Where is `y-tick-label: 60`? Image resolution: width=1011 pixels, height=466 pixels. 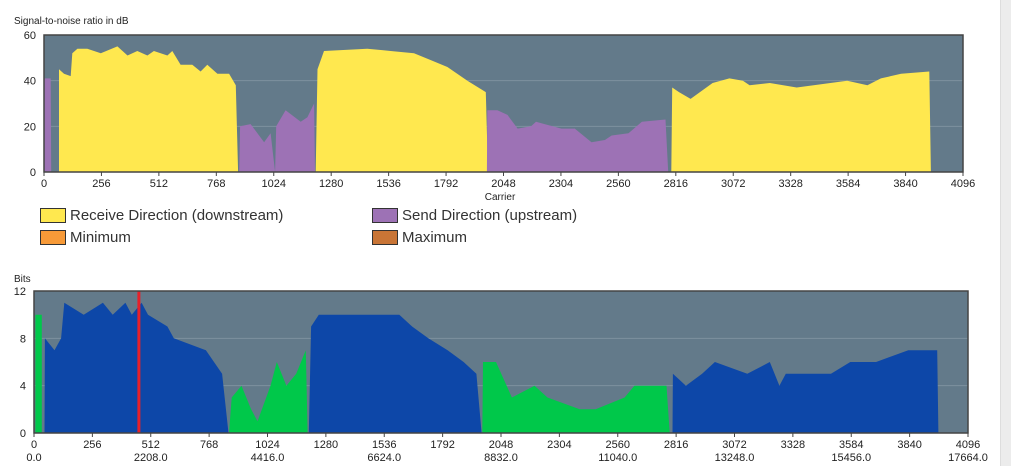 y-tick-label: 60 is located at coordinates (30, 36).